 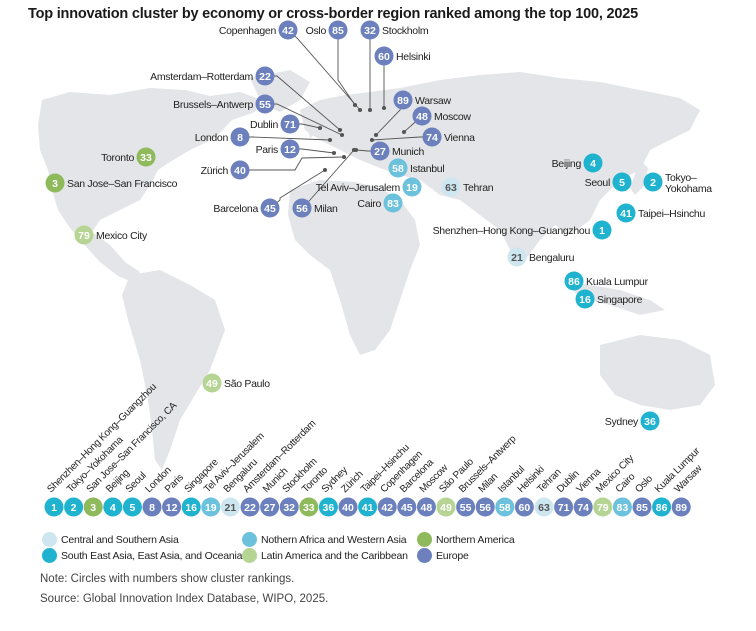 I want to click on map-marker-taipei-hsinchu: 41 Taipei–Hsinchu, so click(x=661, y=213).